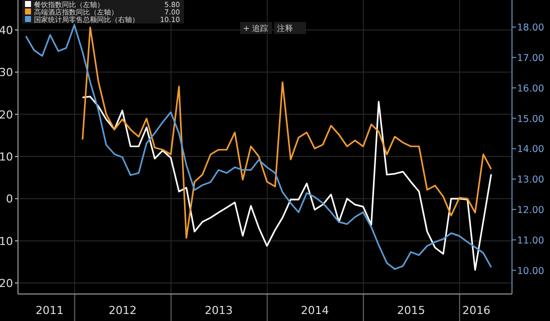 The image size is (550, 321). Describe the element at coordinates (6, 73) in the screenshot. I see `y-tick-label: 30` at that location.